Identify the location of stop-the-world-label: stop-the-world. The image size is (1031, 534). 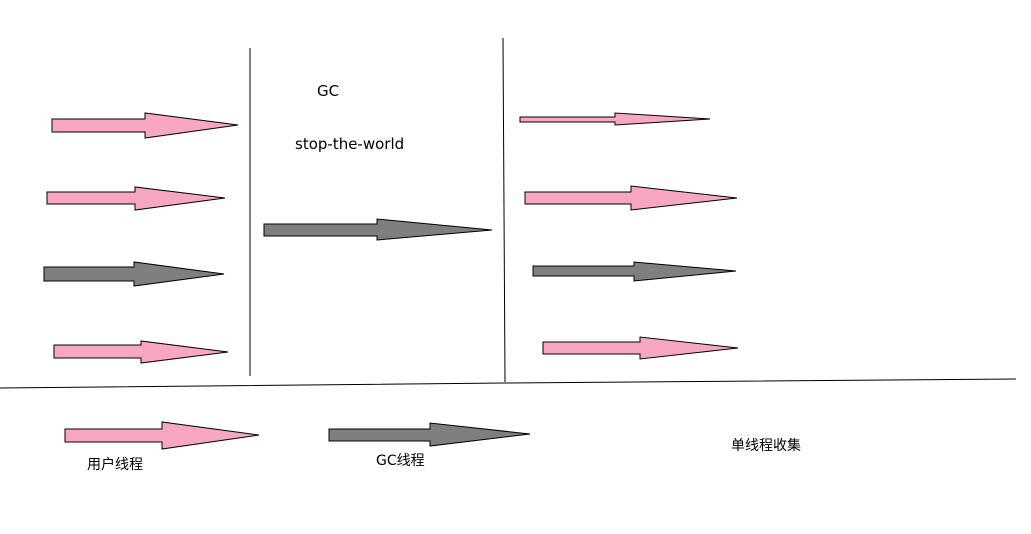
(350, 144).